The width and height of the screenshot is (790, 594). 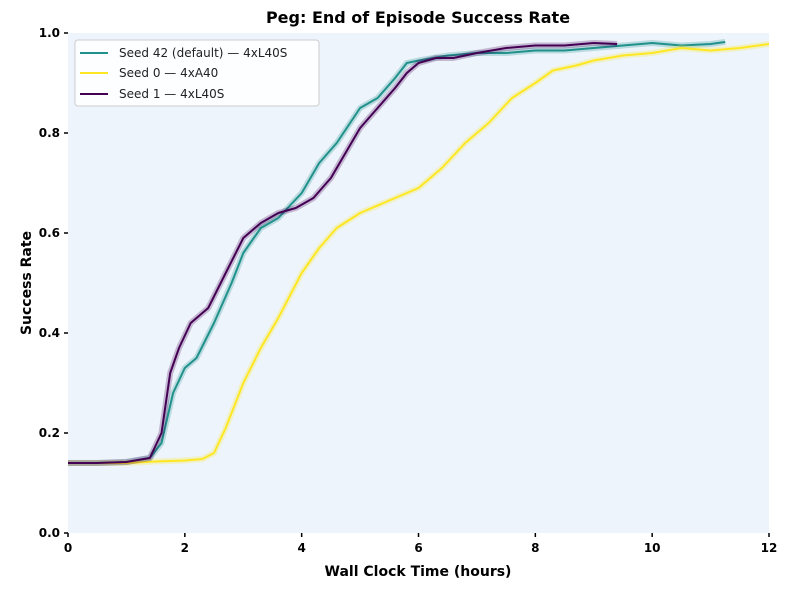 I want to click on x-tick-label: 6, so click(x=418, y=548).